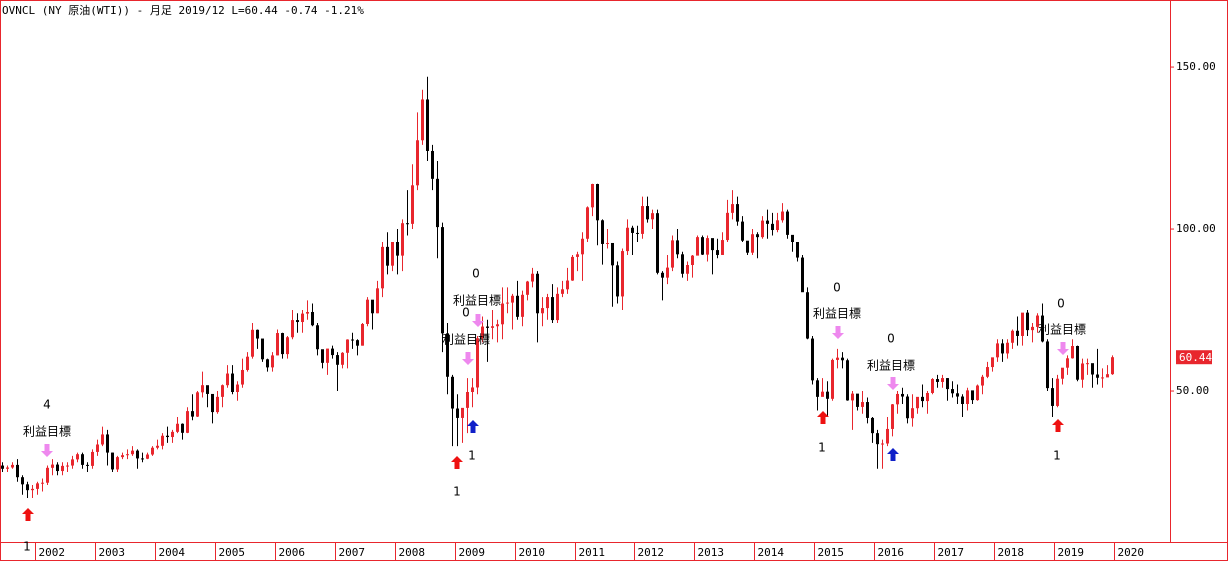  I want to click on x-tick-label: 2017, so click(951, 552).